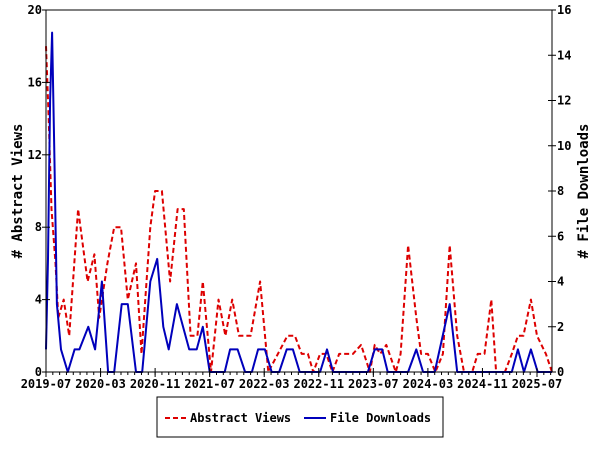  I want to click on x-tick-label: 2020-03, so click(100, 384).